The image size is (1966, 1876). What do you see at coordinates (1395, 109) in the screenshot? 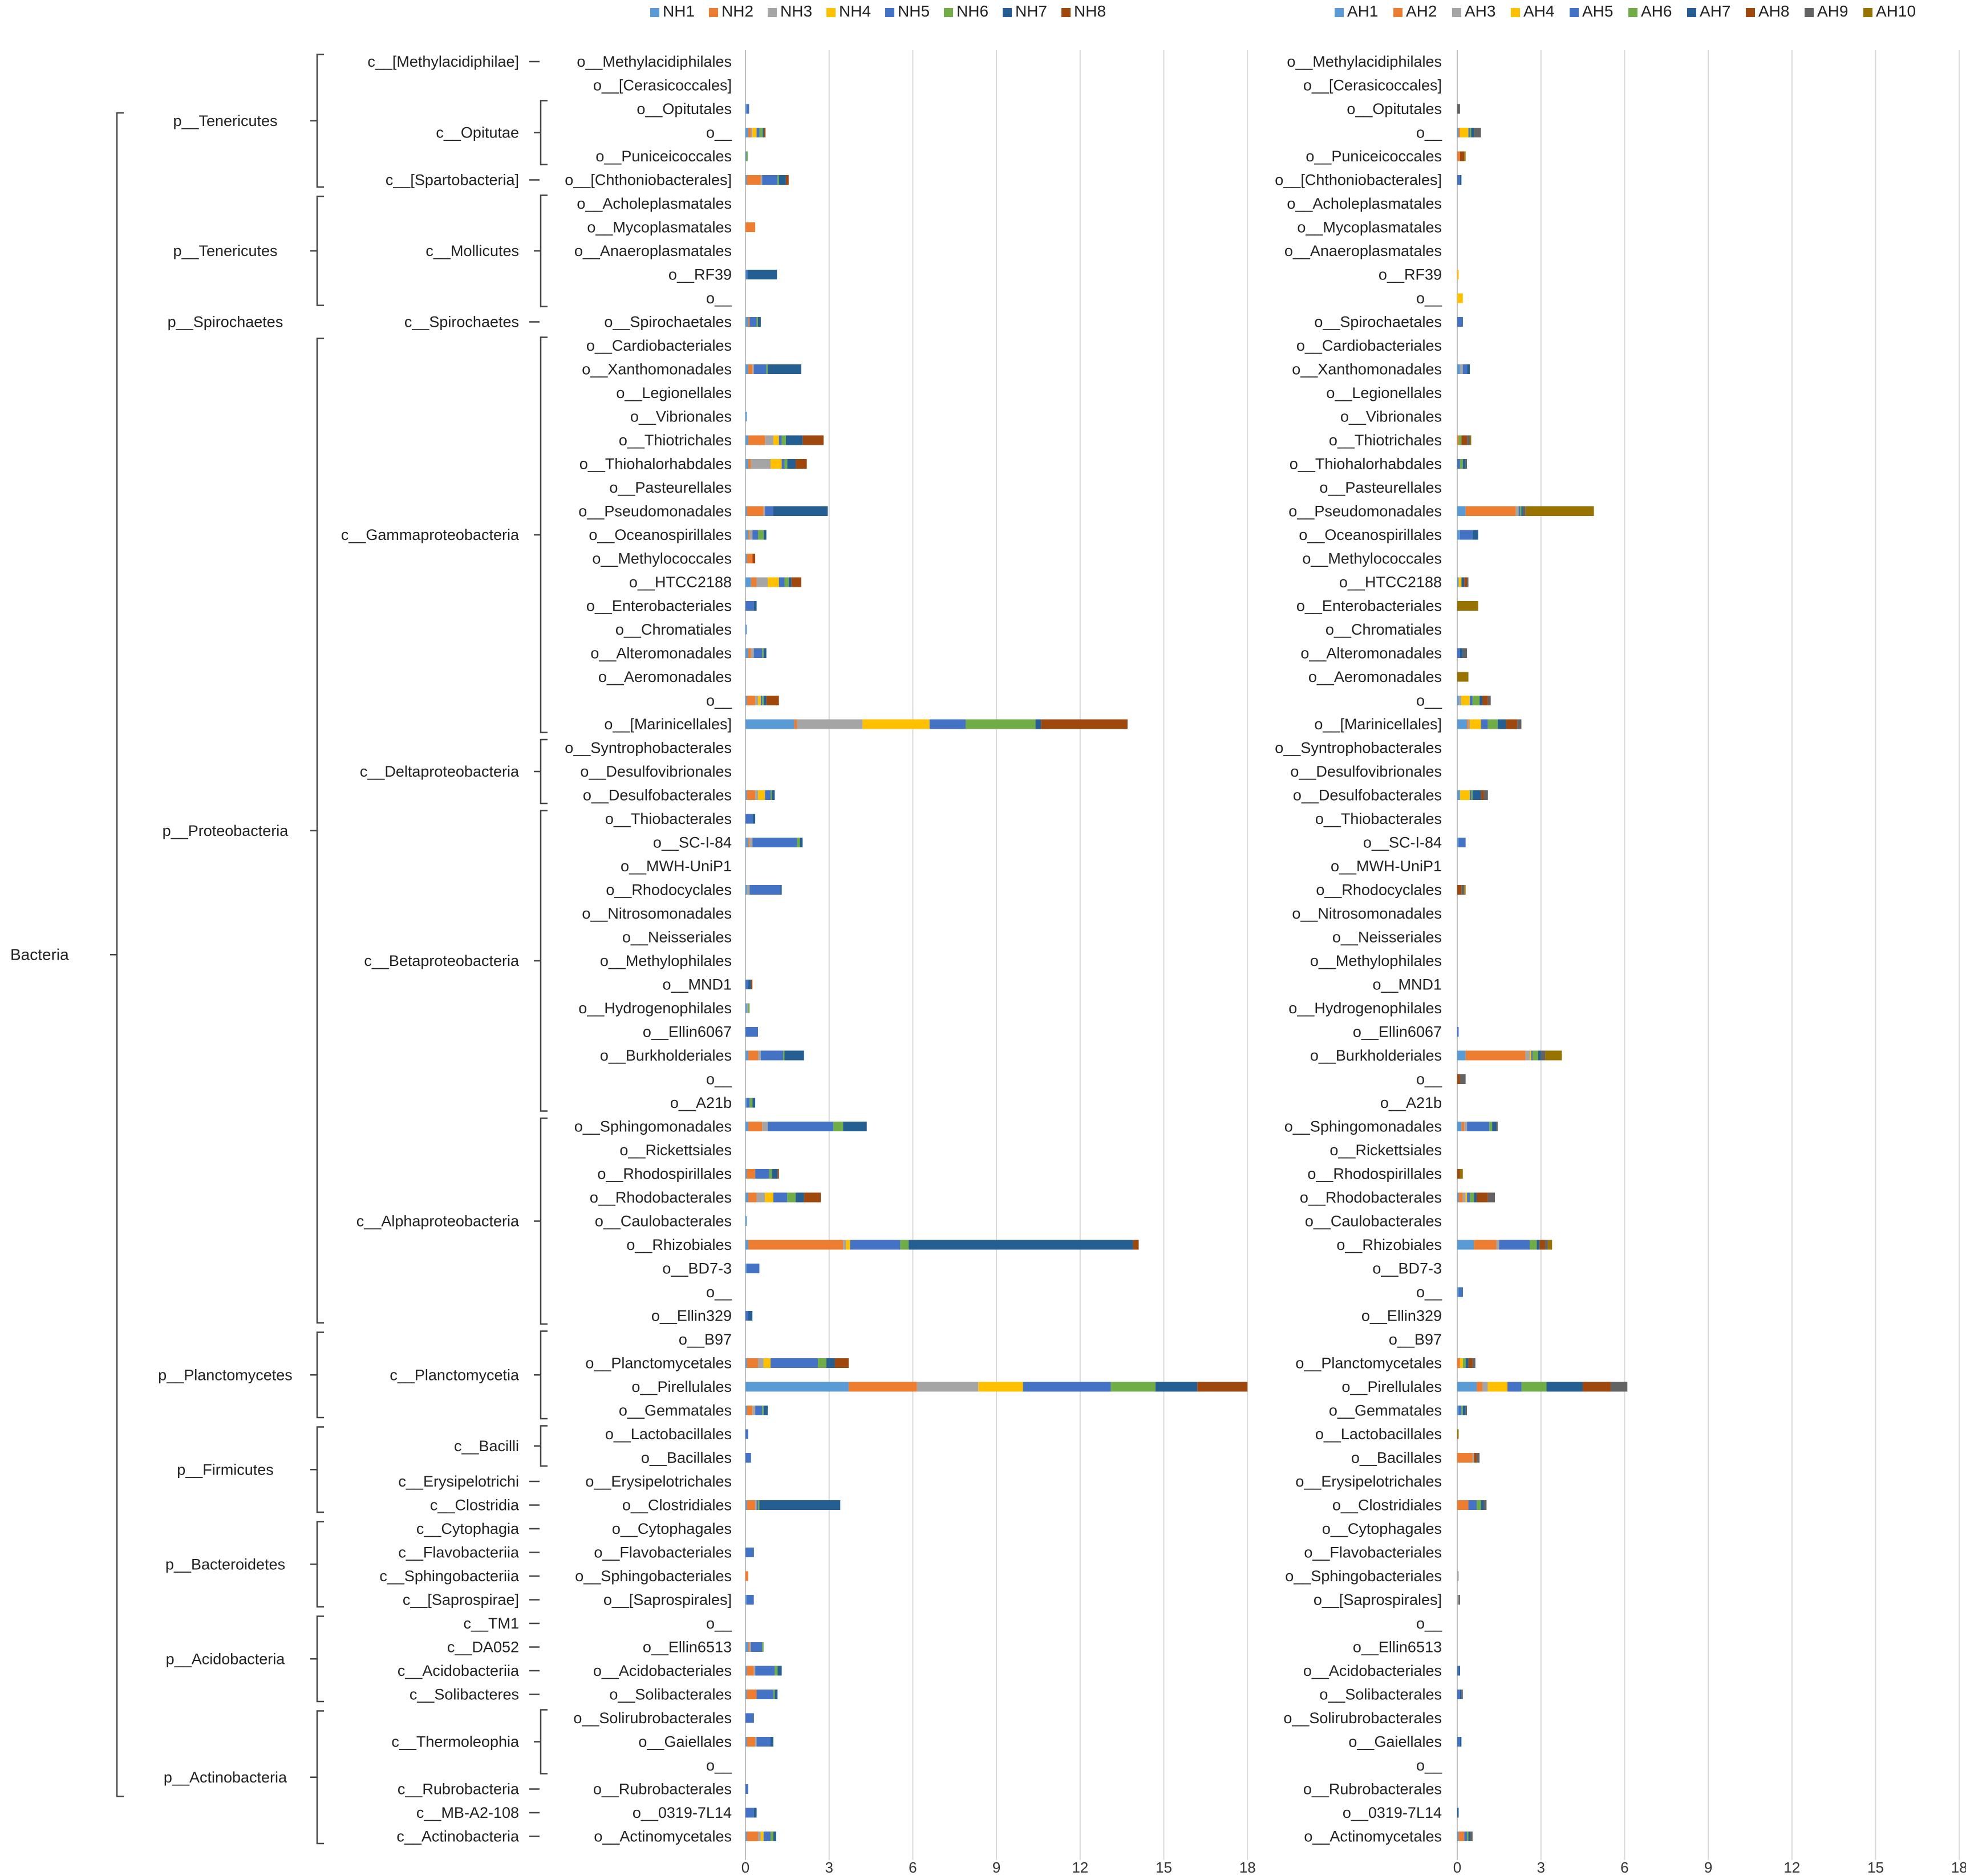
I see `order-label: o__Opitutales` at bounding box center [1395, 109].